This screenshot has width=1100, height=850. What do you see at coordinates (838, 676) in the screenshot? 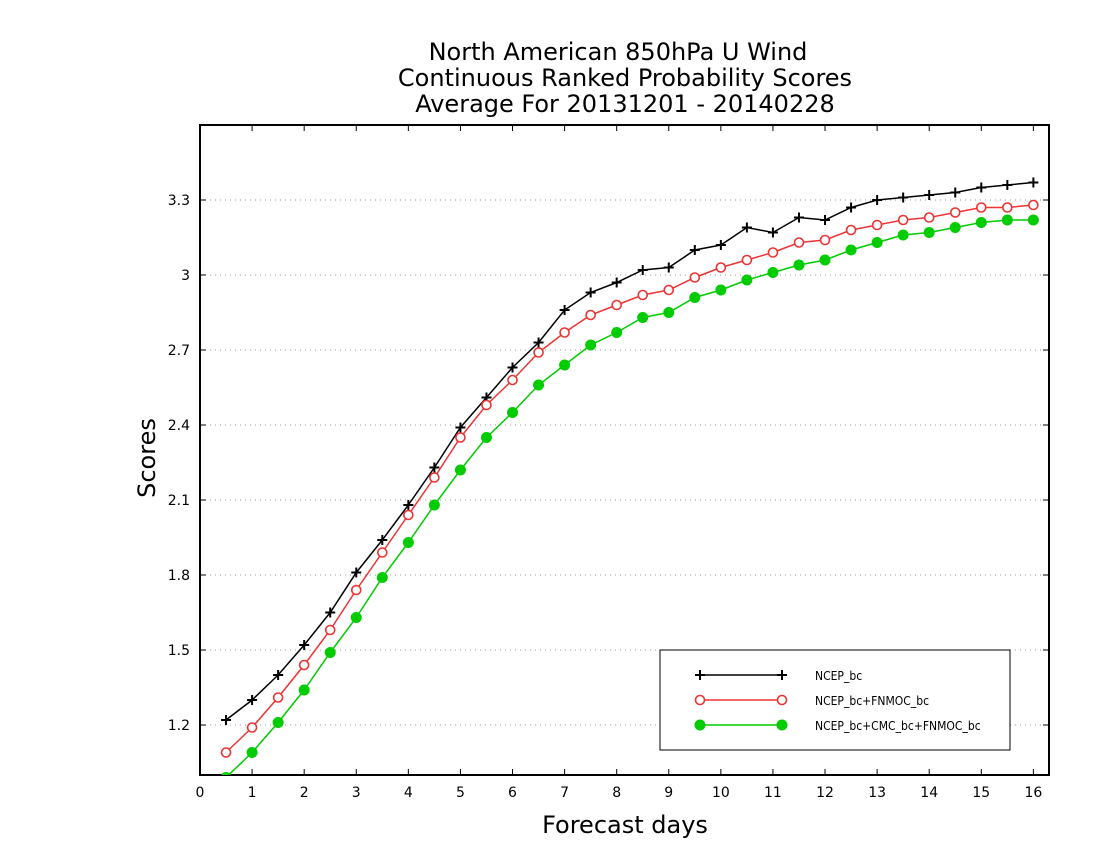
I see `legend-label: NCEP_bc` at bounding box center [838, 676].